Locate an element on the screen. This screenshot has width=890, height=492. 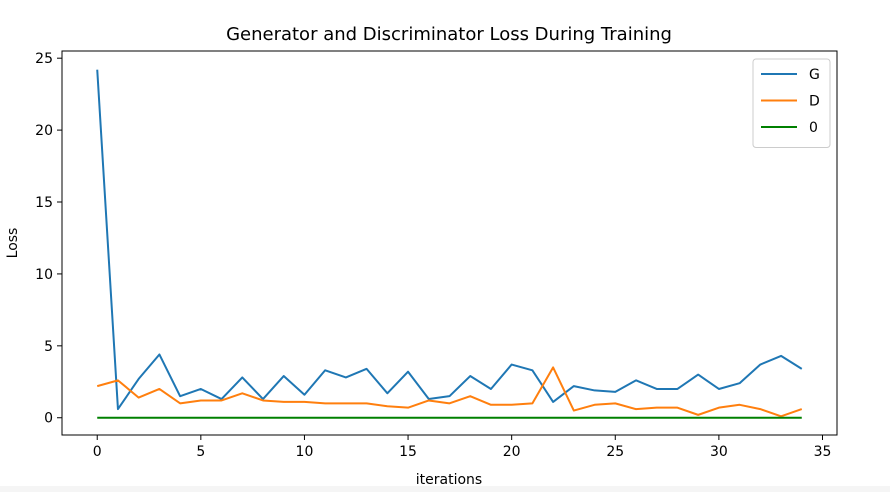
y-tick-label: 20 is located at coordinates (44, 131).